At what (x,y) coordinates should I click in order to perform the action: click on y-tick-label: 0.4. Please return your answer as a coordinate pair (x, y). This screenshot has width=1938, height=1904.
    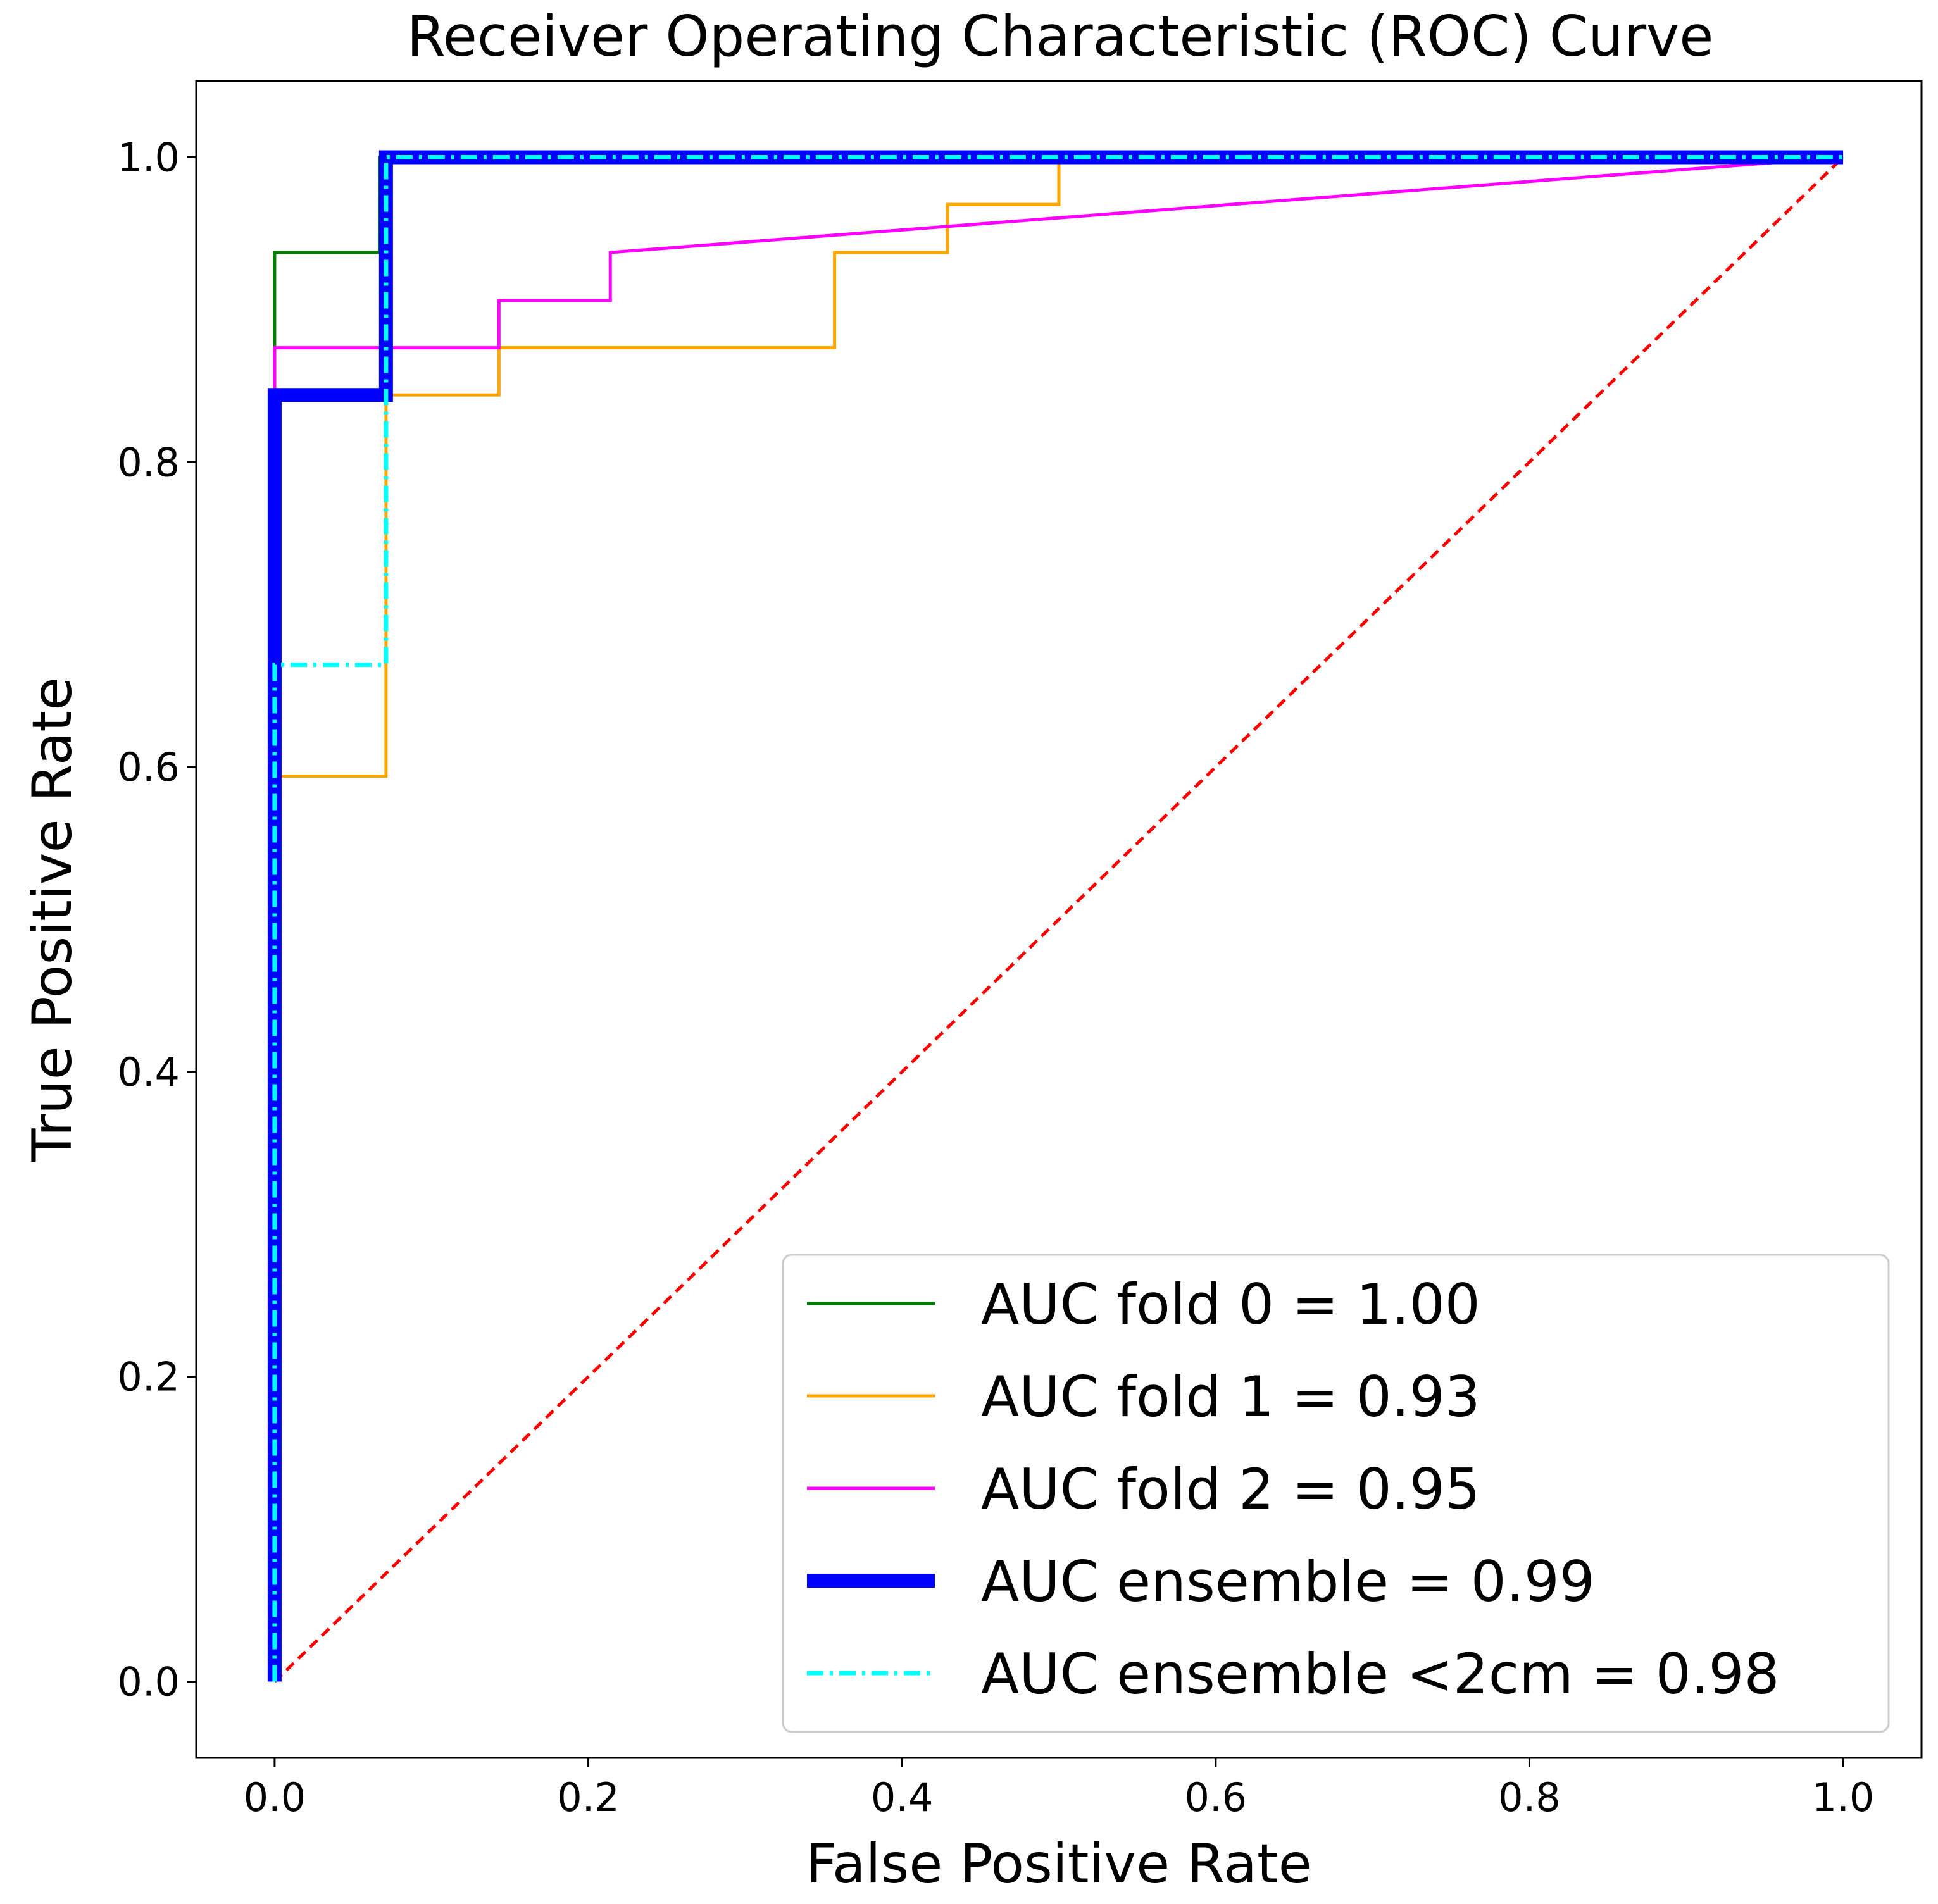
    Looking at the image, I should click on (148, 1072).